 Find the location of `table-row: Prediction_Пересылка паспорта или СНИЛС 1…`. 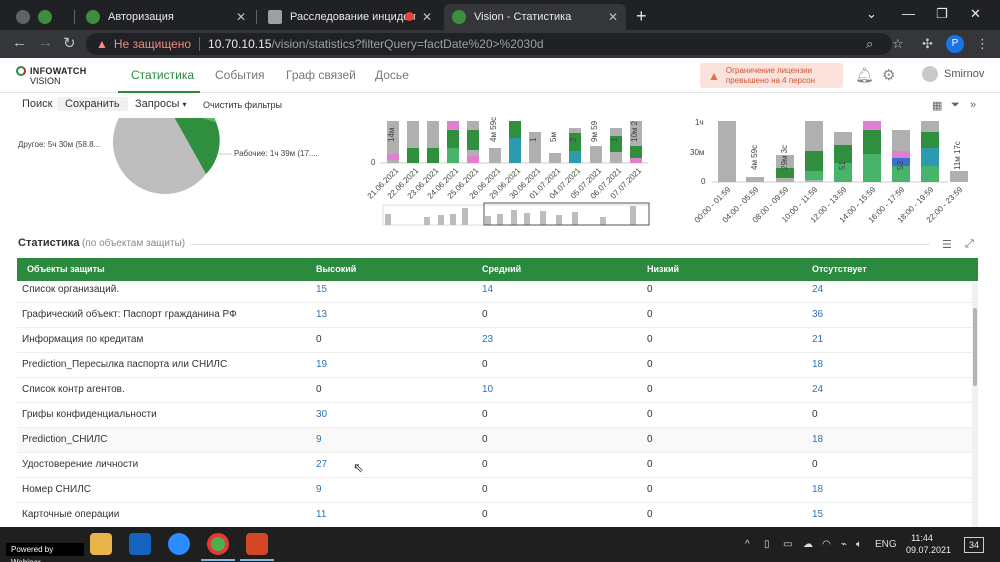

table-row: Prediction_Пересылка паспорта или СНИЛС 1… is located at coordinates (497, 365).